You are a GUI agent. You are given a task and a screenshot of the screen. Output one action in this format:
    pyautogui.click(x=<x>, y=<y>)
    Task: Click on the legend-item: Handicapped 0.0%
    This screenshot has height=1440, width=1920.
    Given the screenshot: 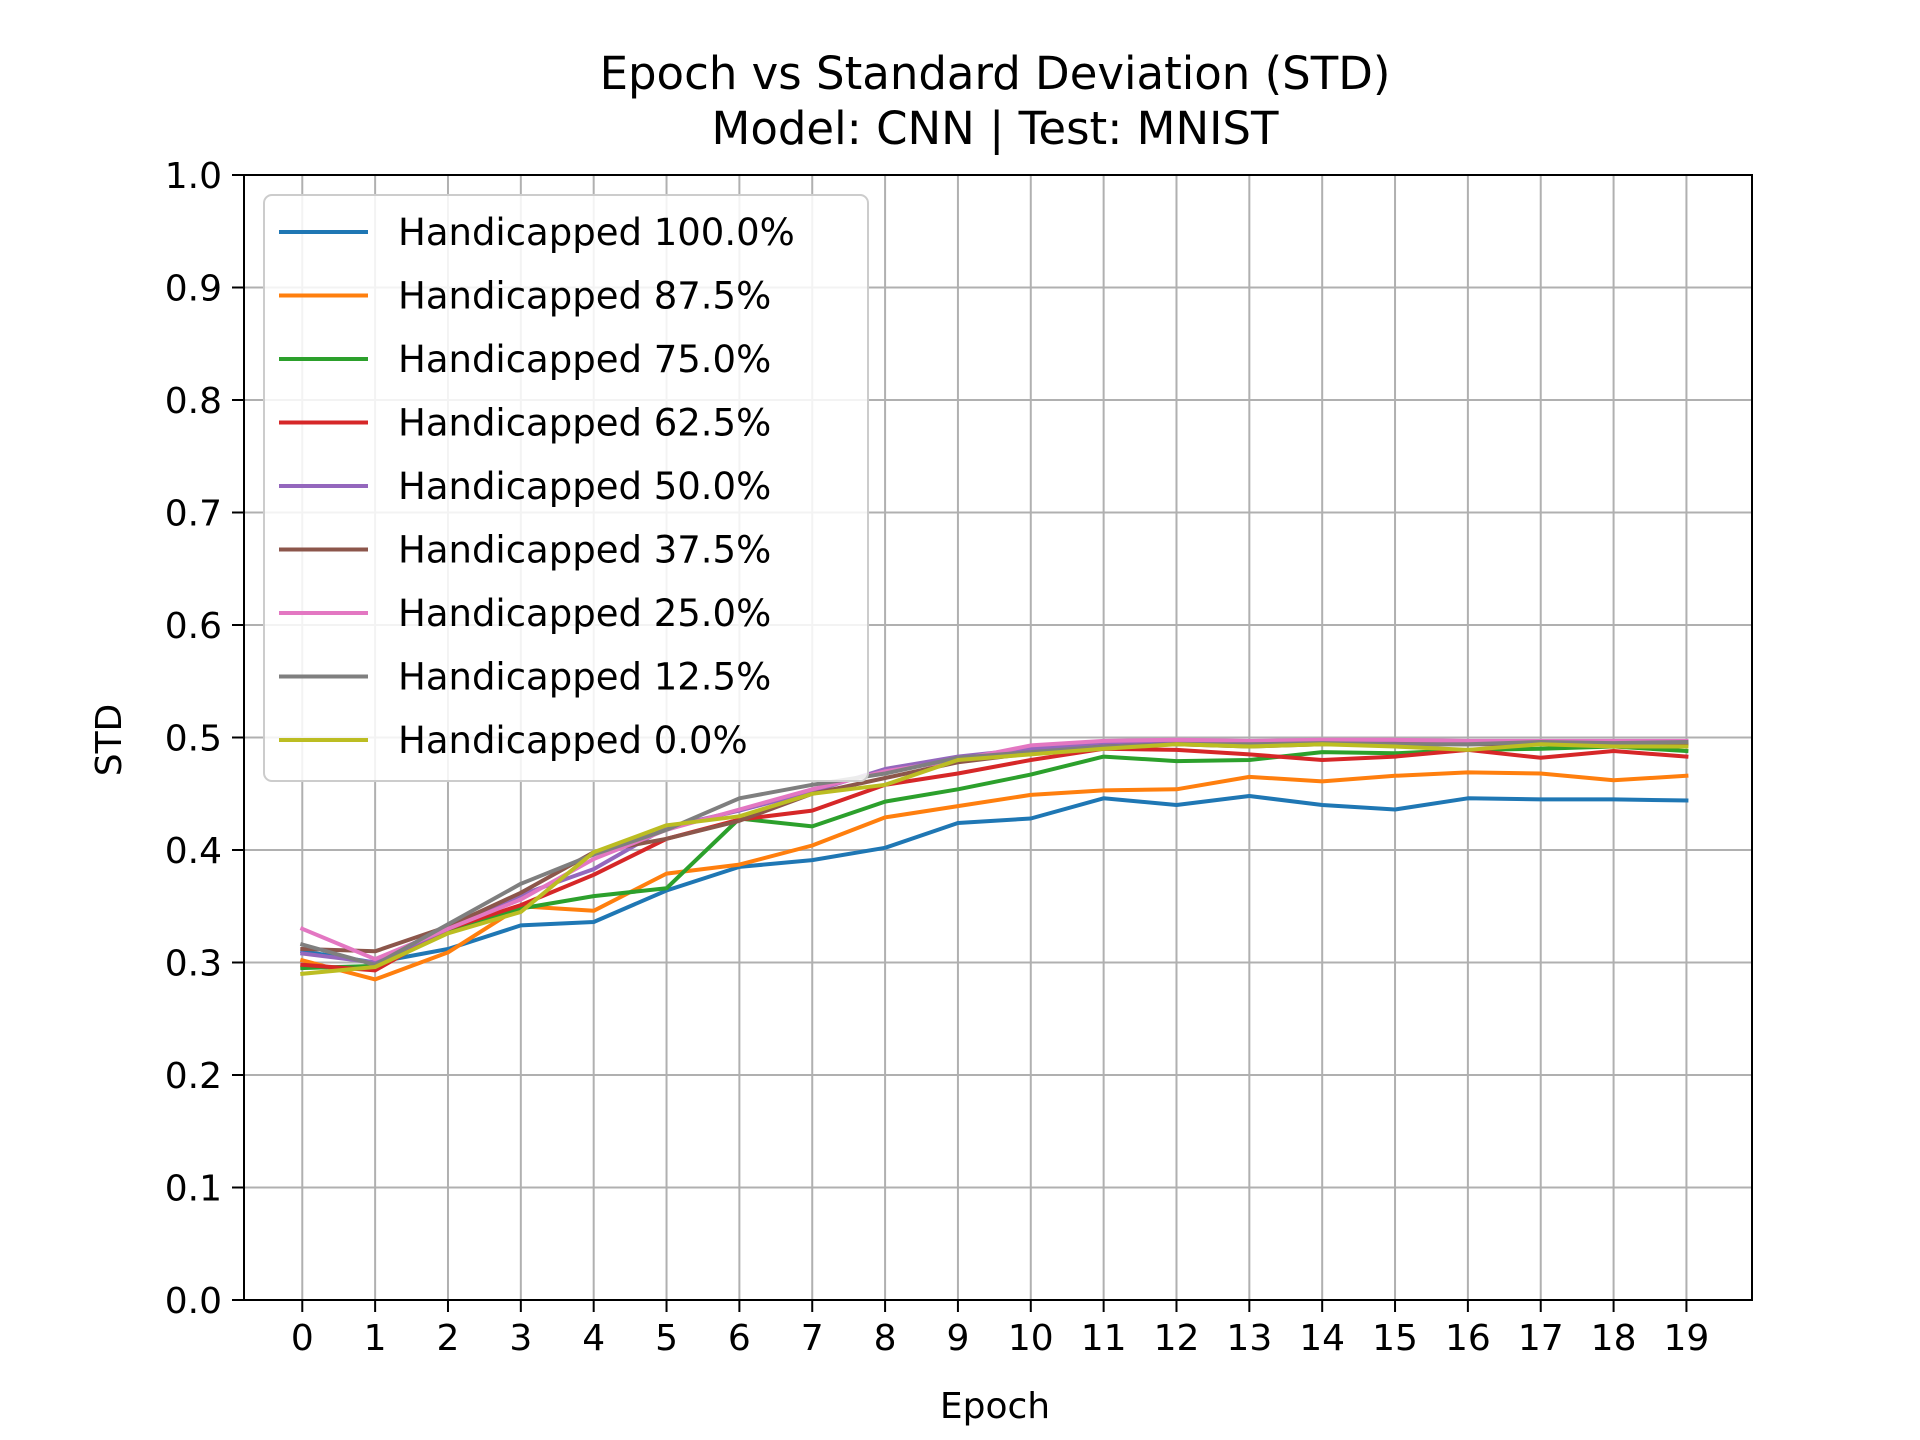 What is the action you would take?
    pyautogui.click(x=513, y=740)
    